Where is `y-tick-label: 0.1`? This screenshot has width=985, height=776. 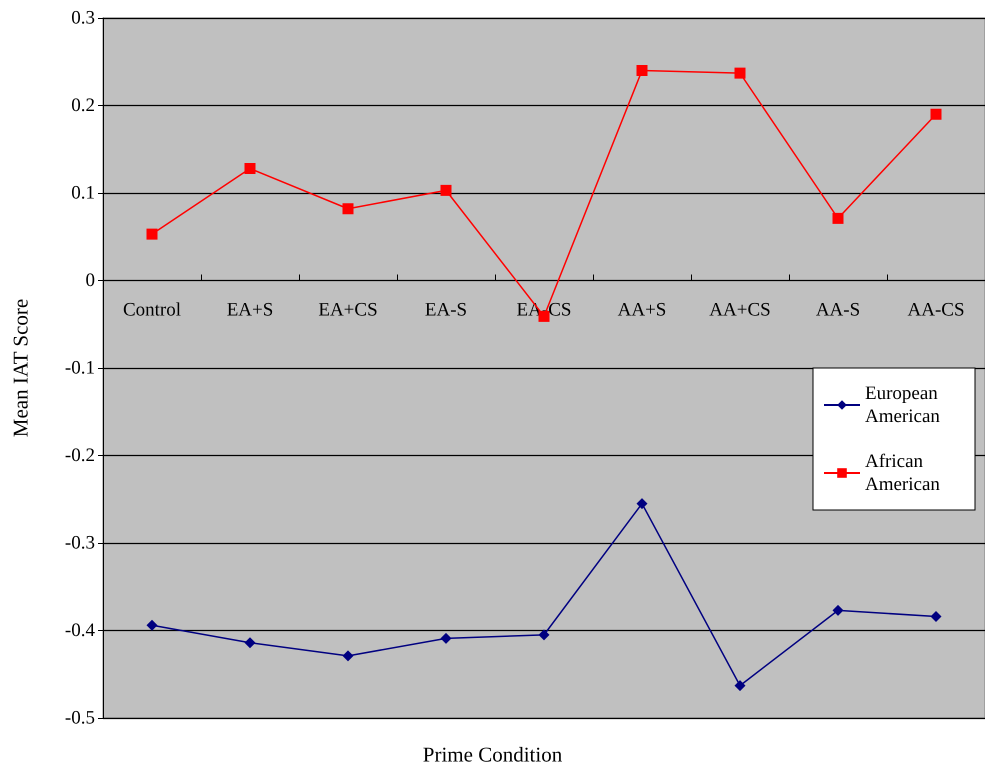 y-tick-label: 0.1 is located at coordinates (83, 193).